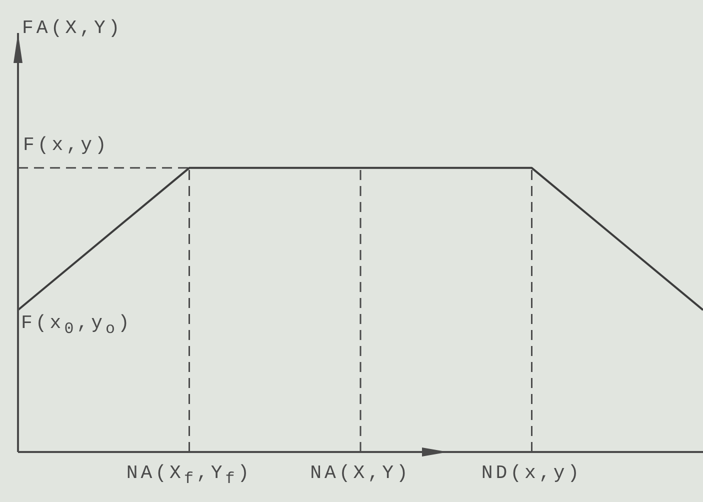  What do you see at coordinates (531, 473) in the screenshot?
I see `x-tick-label: ND(x,y)` at bounding box center [531, 473].